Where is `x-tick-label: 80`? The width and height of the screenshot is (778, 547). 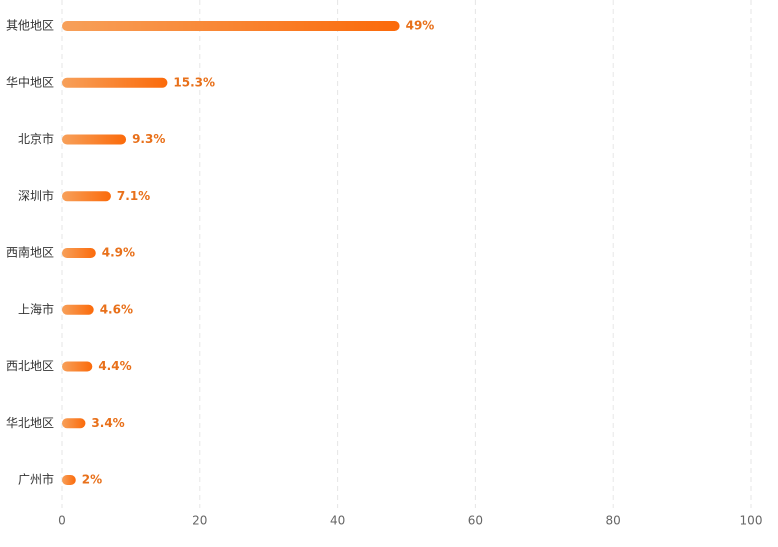 x-tick-label: 80 is located at coordinates (613, 521).